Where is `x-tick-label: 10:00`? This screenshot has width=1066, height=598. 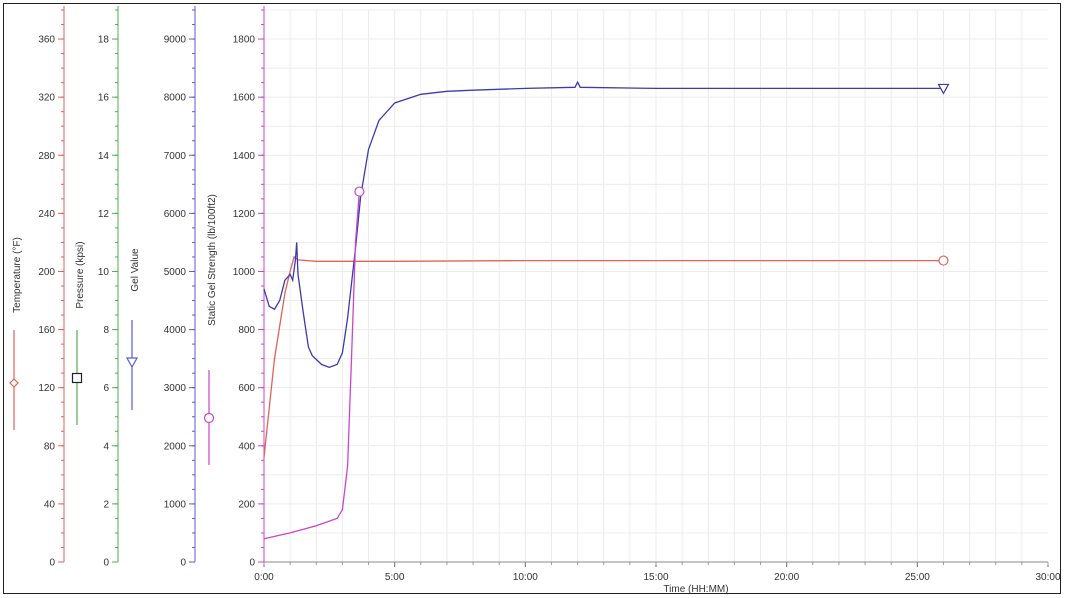
x-tick-label: 10:00 is located at coordinates (525, 577).